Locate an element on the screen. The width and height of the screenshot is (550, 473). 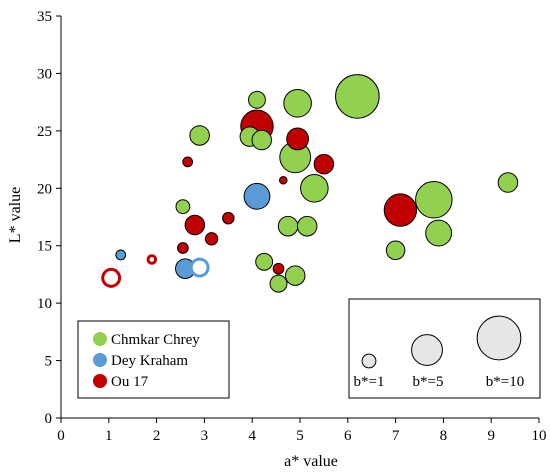
x-tick-label: 0 is located at coordinates (61, 436).